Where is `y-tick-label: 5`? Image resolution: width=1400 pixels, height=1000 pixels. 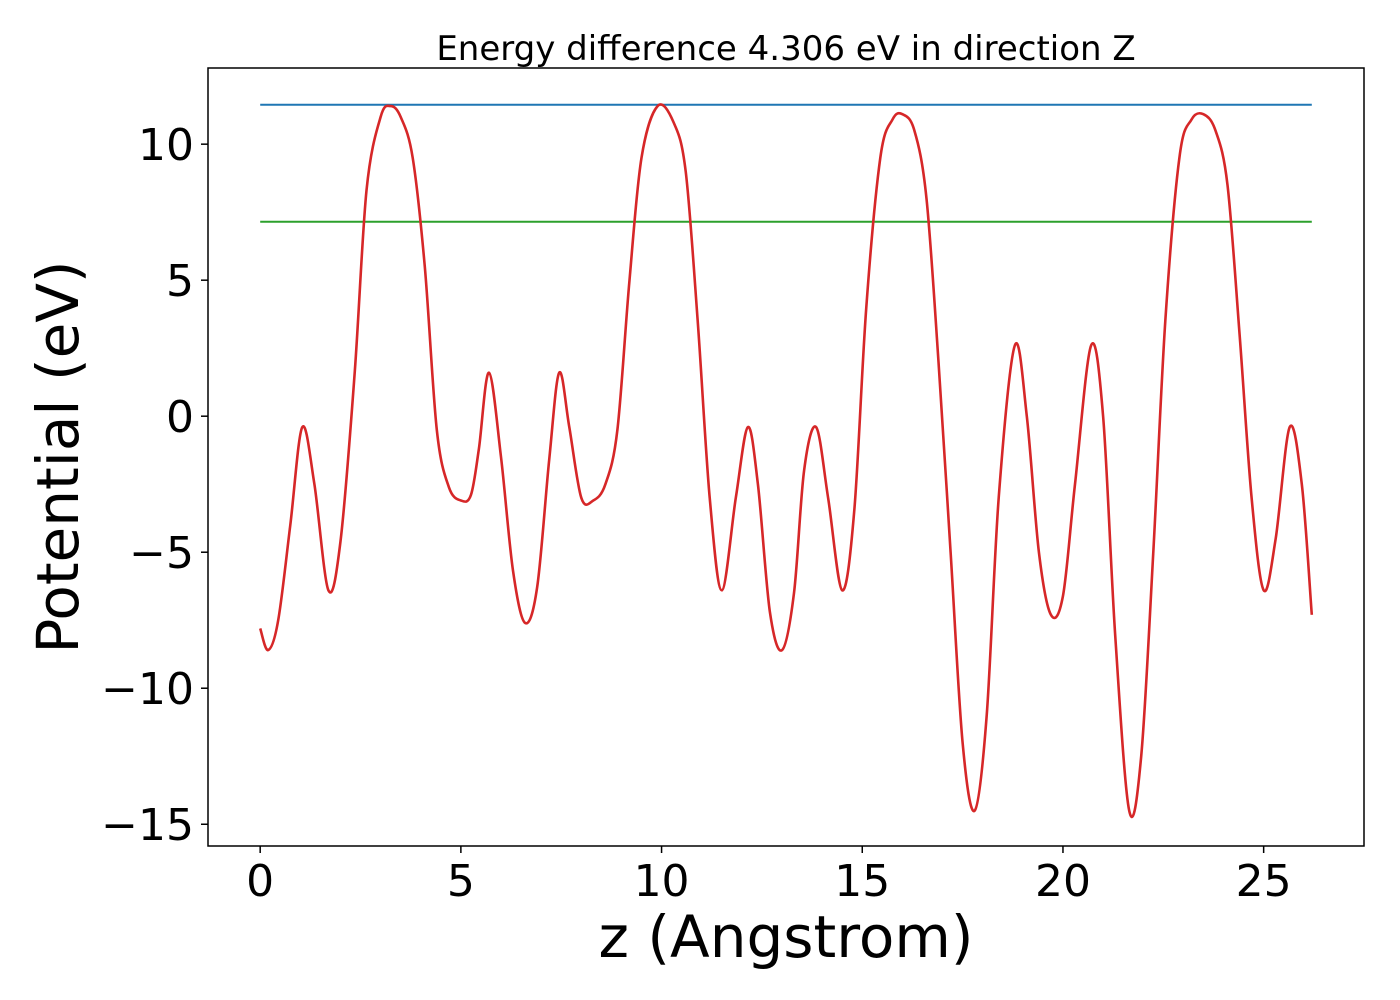 y-tick-label: 5 is located at coordinates (180, 281).